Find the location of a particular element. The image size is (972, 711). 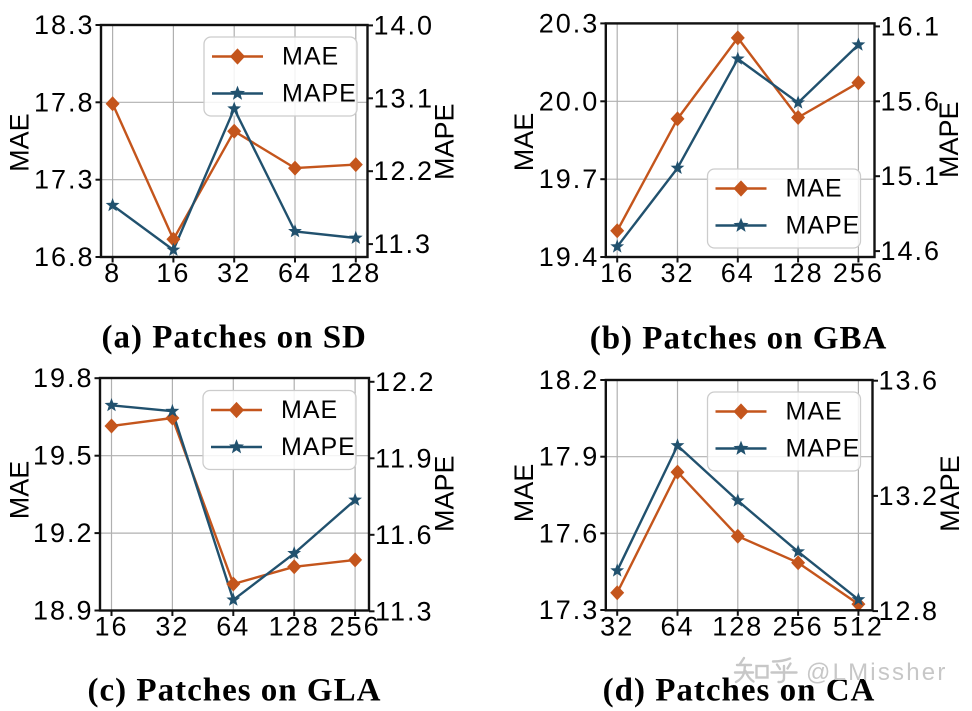

svg-text: 15.1 is located at coordinates (911, 176).